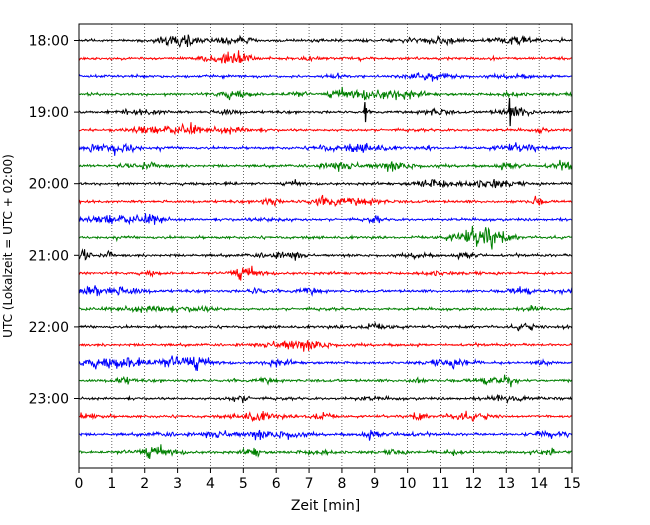 The width and height of the screenshot is (650, 525). What do you see at coordinates (49, 185) in the screenshot?
I see `y-tick-label: 20:00` at bounding box center [49, 185].